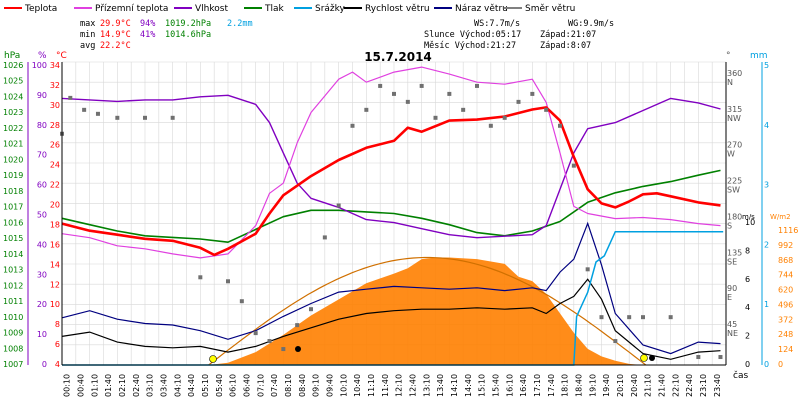 This screenshot has width=800, height=400. What do you see at coordinates (733, 190) in the screenshot?
I see `tick-direction: SW` at bounding box center [733, 190].